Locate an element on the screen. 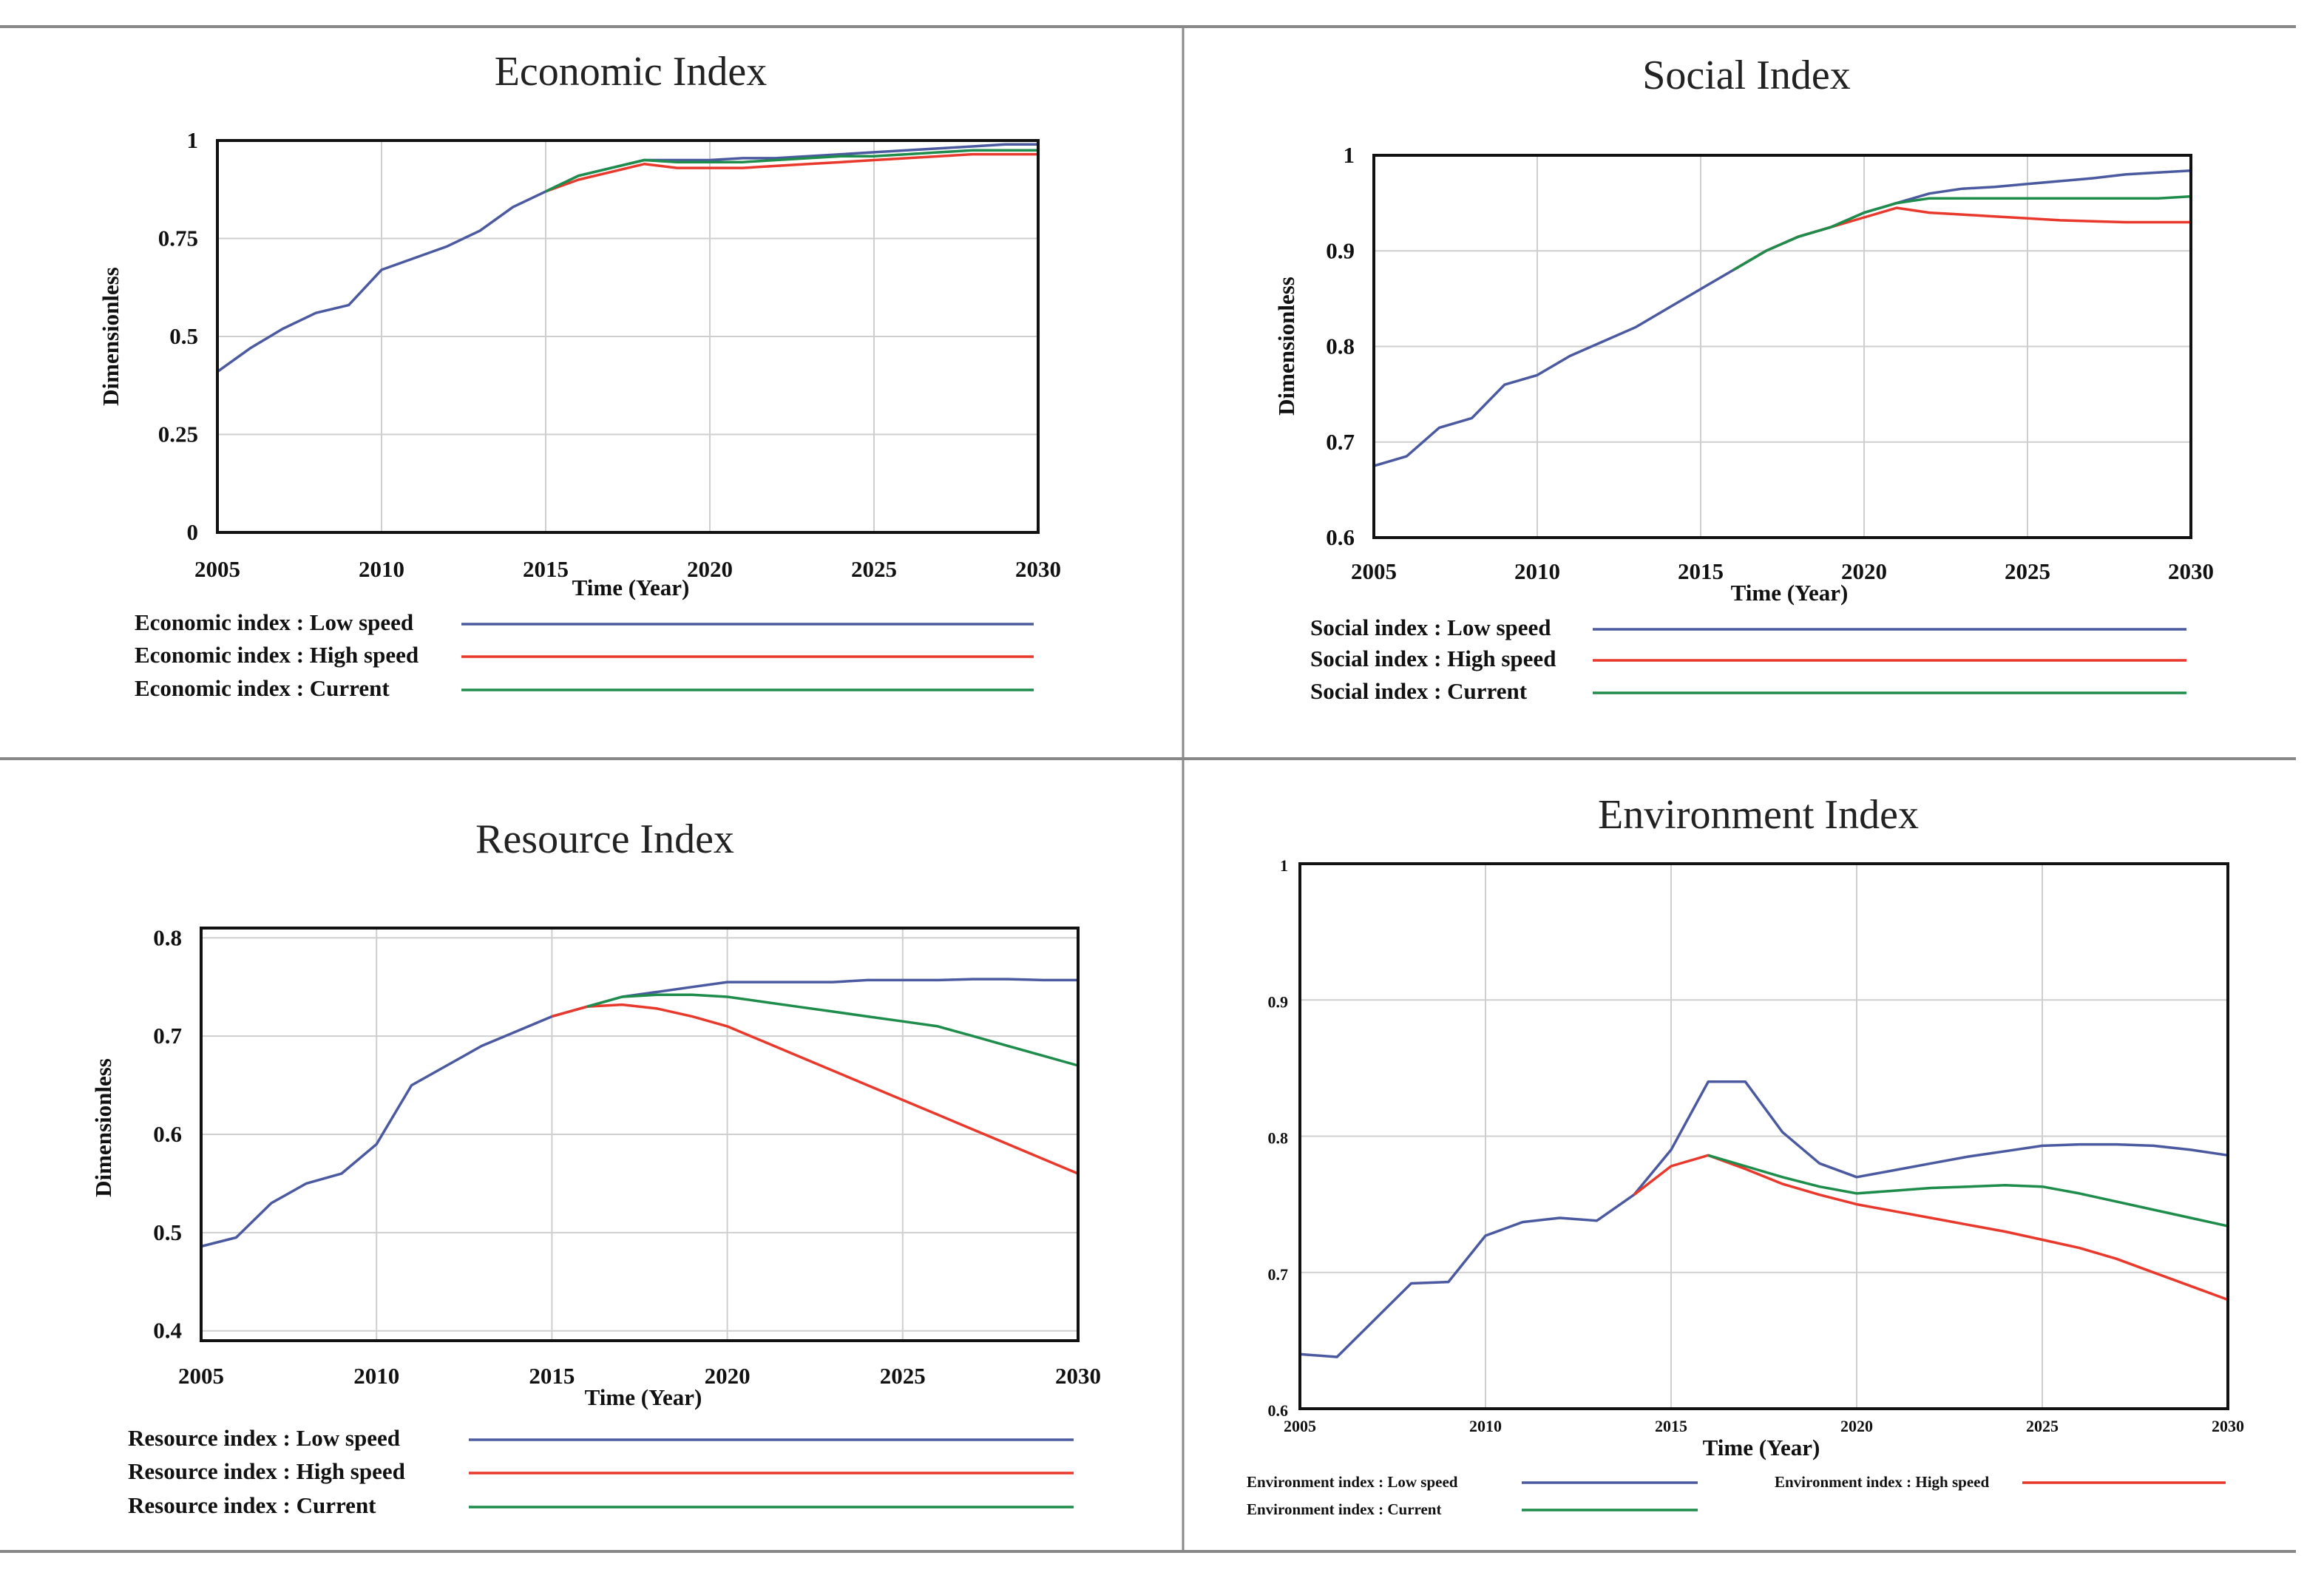 The width and height of the screenshot is (2324, 1581). legend-label-current: Economic index : Current is located at coordinates (262, 688).